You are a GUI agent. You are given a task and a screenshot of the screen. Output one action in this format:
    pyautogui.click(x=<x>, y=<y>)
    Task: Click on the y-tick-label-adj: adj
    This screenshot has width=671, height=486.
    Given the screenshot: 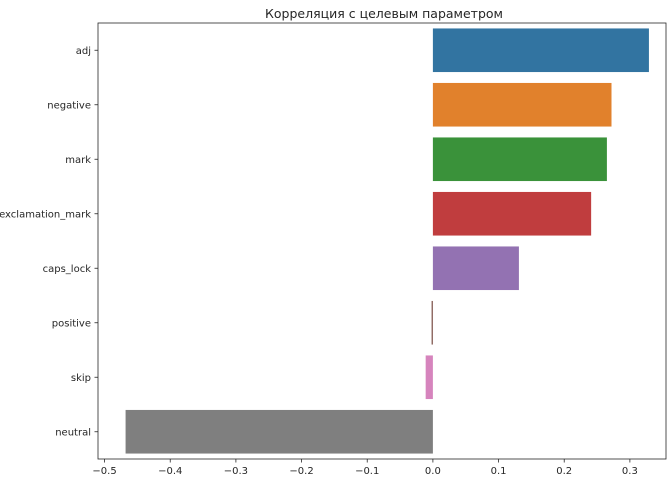 What is the action you would take?
    pyautogui.click(x=83, y=51)
    